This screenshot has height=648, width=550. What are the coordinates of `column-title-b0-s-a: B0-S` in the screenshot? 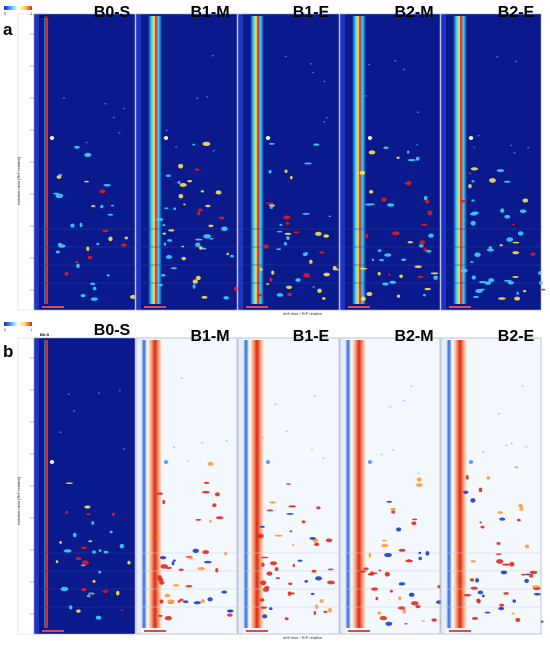 It's located at (112, 12).